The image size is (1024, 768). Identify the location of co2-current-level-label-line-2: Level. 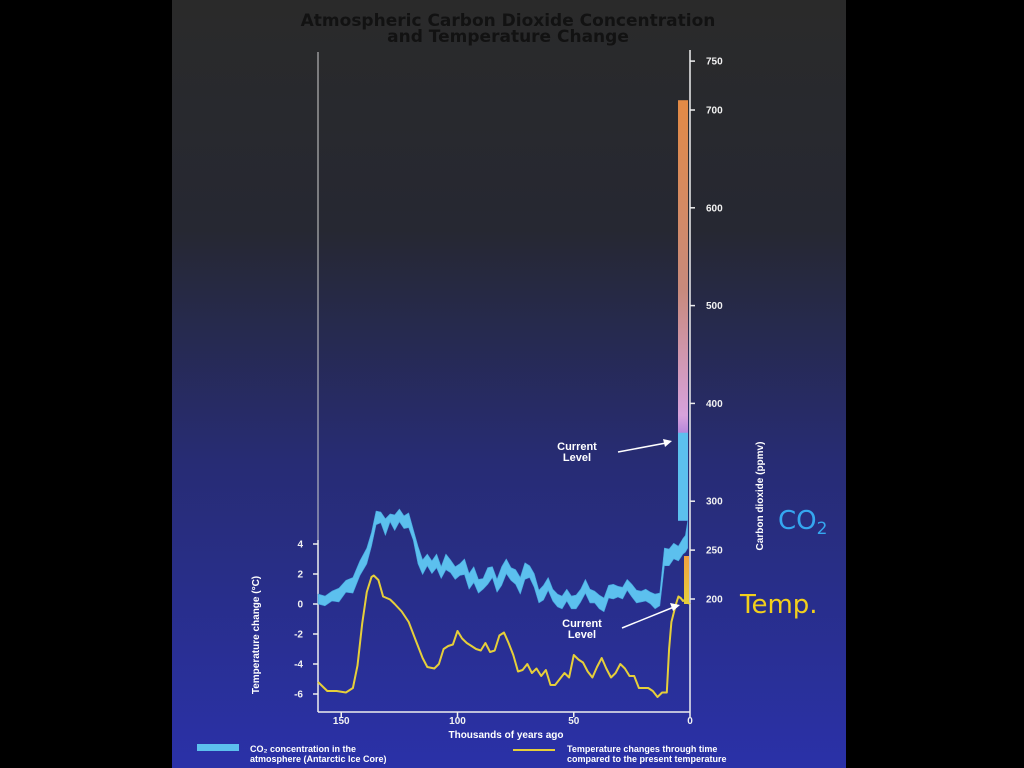
(577, 458).